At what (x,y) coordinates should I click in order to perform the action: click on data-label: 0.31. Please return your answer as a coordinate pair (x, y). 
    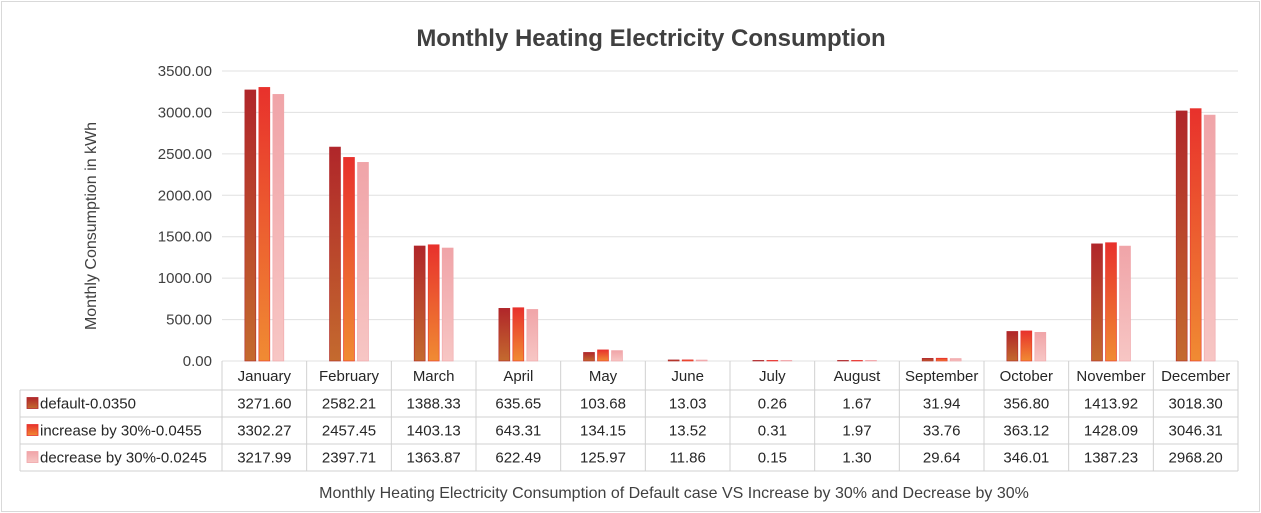
    Looking at the image, I should click on (772, 431).